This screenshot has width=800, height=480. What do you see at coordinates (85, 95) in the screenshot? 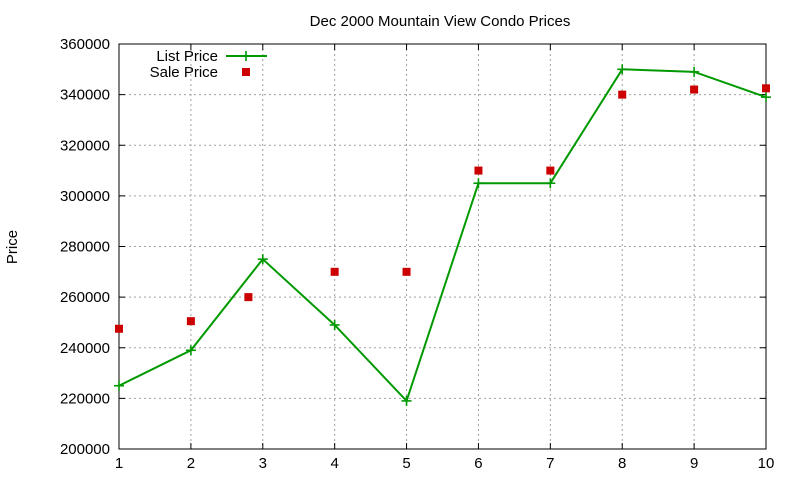
I see `y-tick-label: 340000` at bounding box center [85, 95].